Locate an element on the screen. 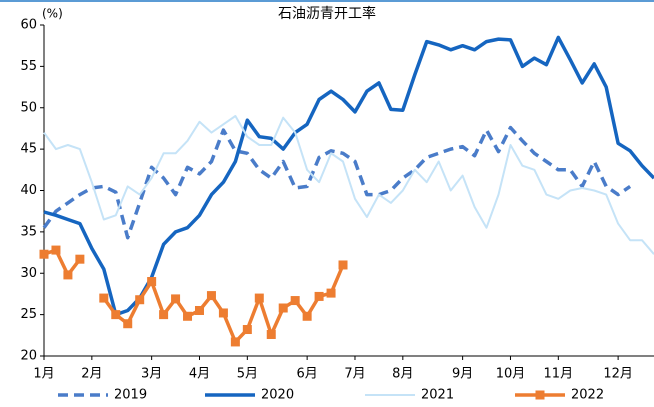 The height and width of the screenshot is (407, 654). x-tick-label: 7月 is located at coordinates (354, 374).